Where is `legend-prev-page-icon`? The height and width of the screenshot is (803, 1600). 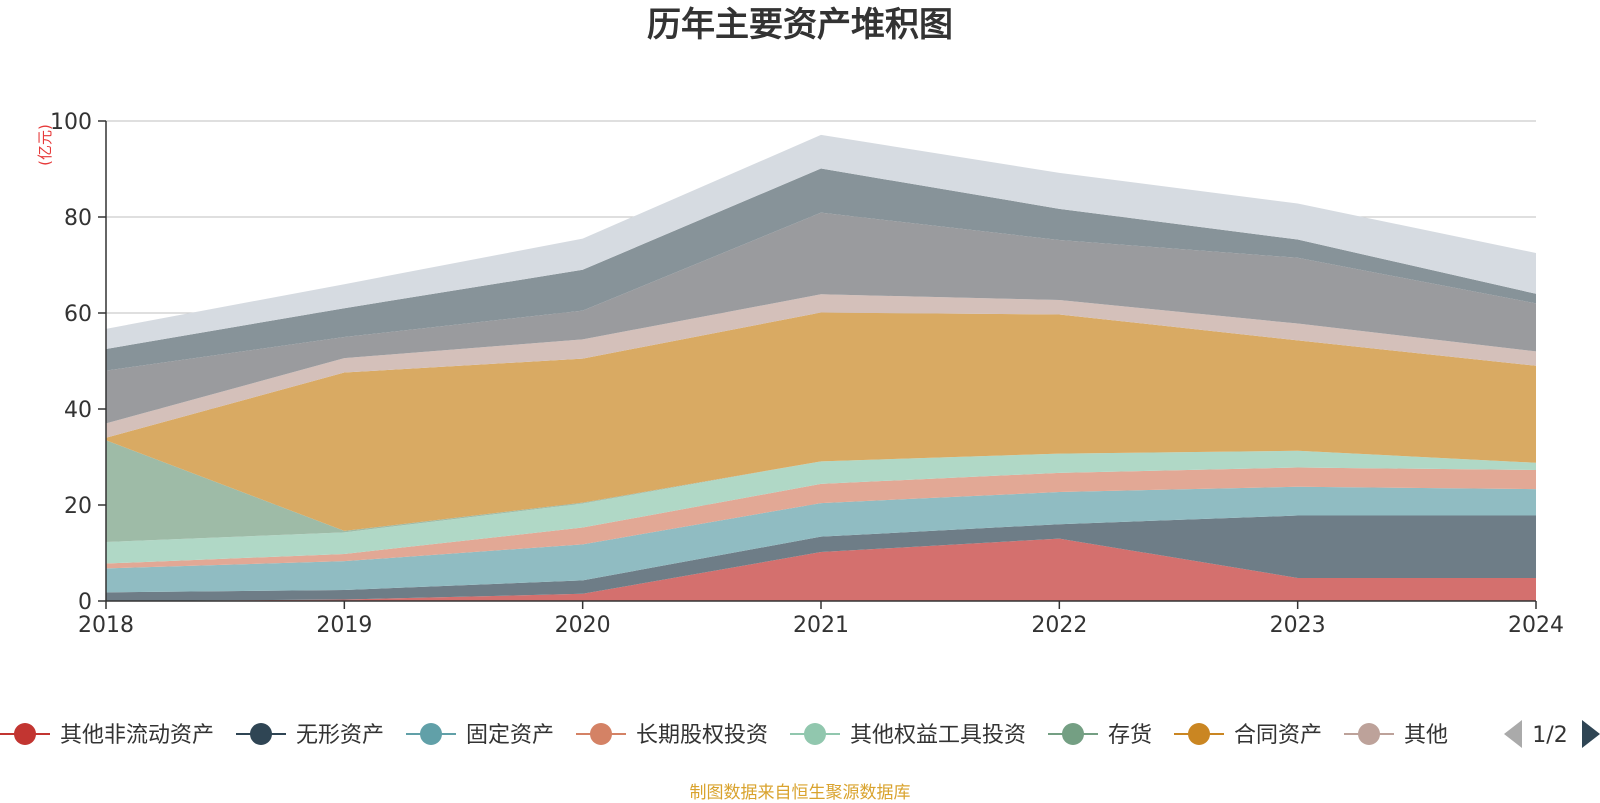
legend-prev-page-icon is located at coordinates (1513, 734).